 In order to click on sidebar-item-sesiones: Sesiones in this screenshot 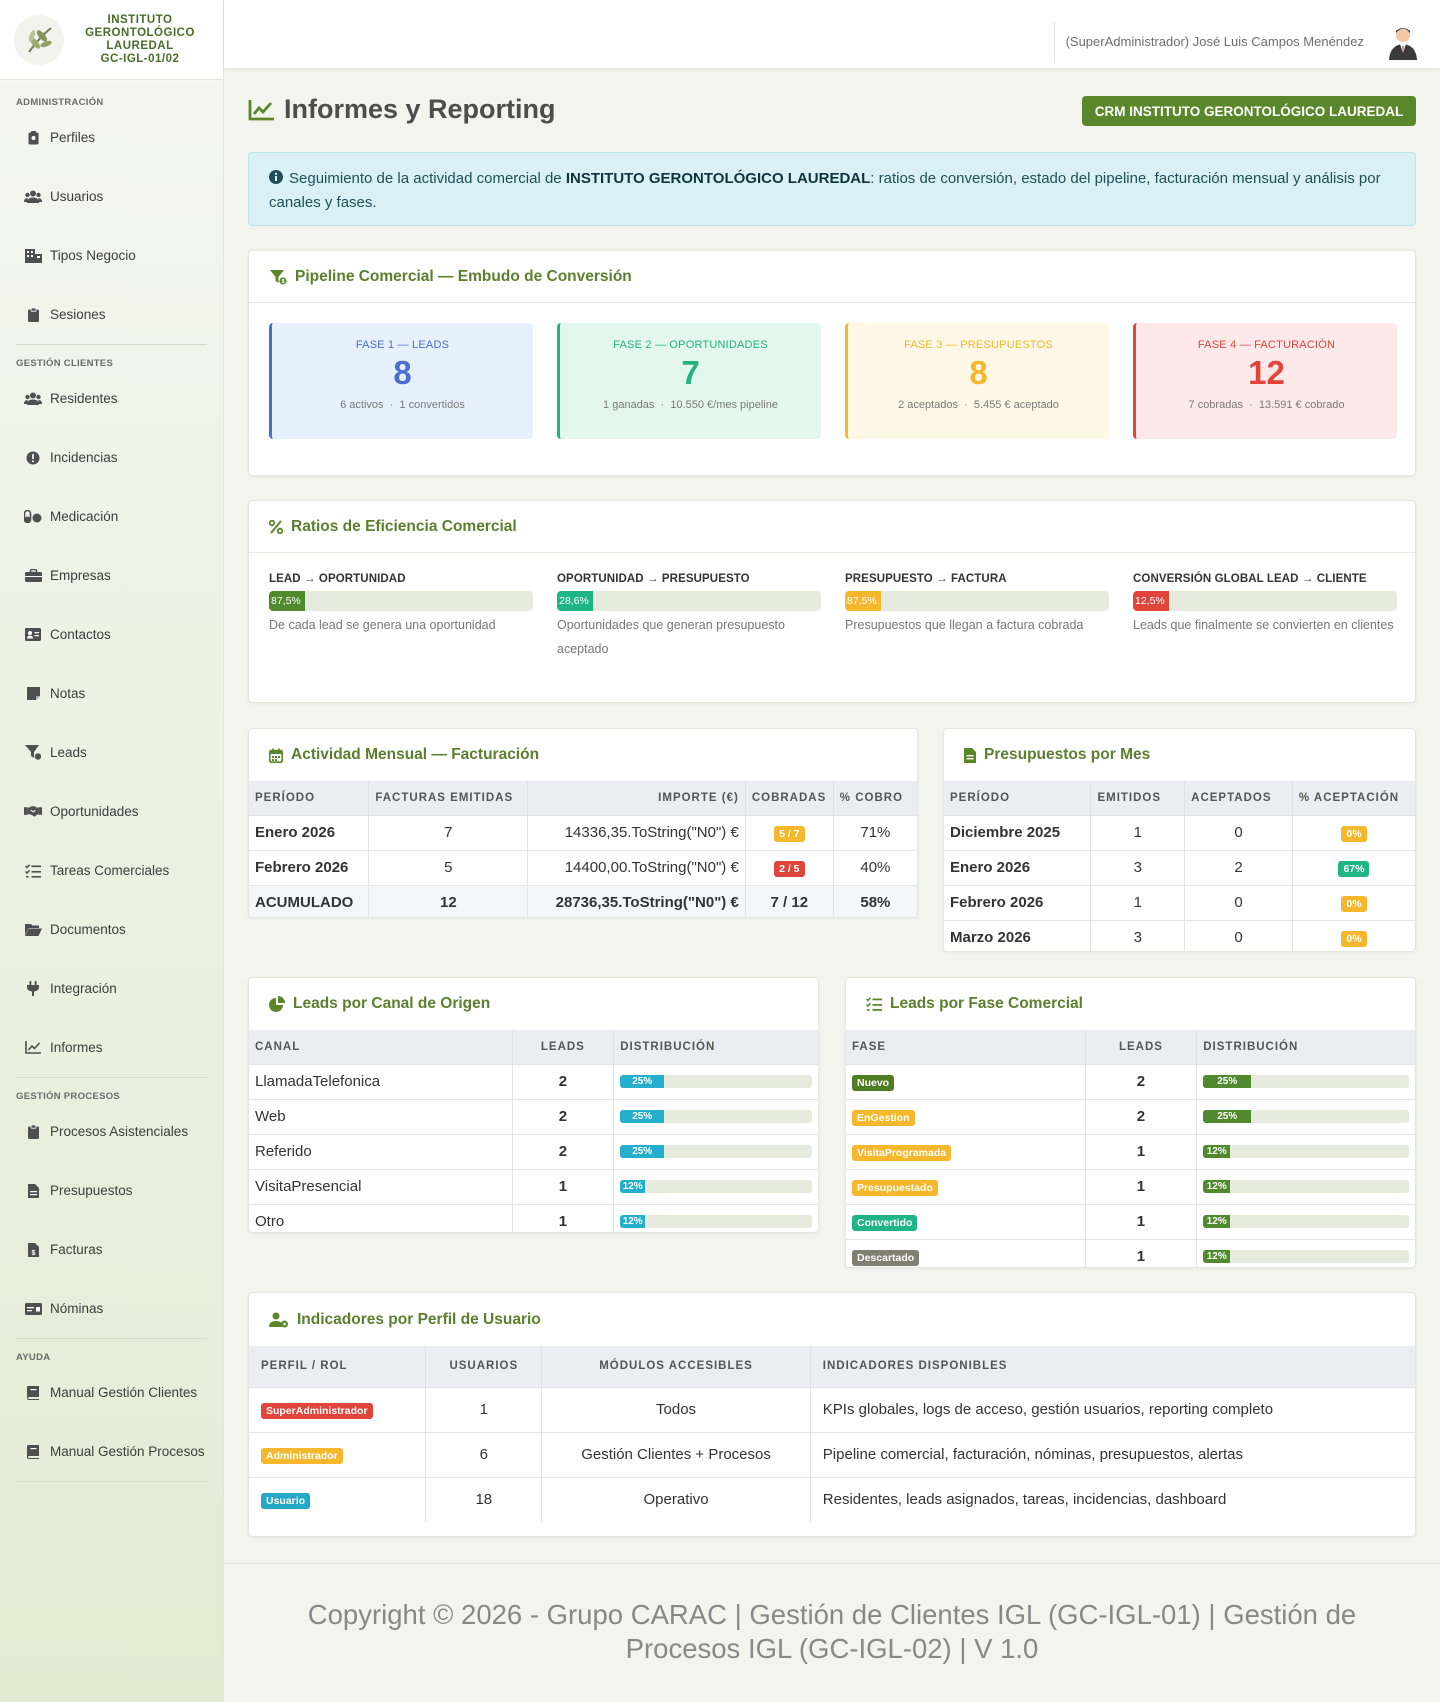, I will do `click(111, 314)`.